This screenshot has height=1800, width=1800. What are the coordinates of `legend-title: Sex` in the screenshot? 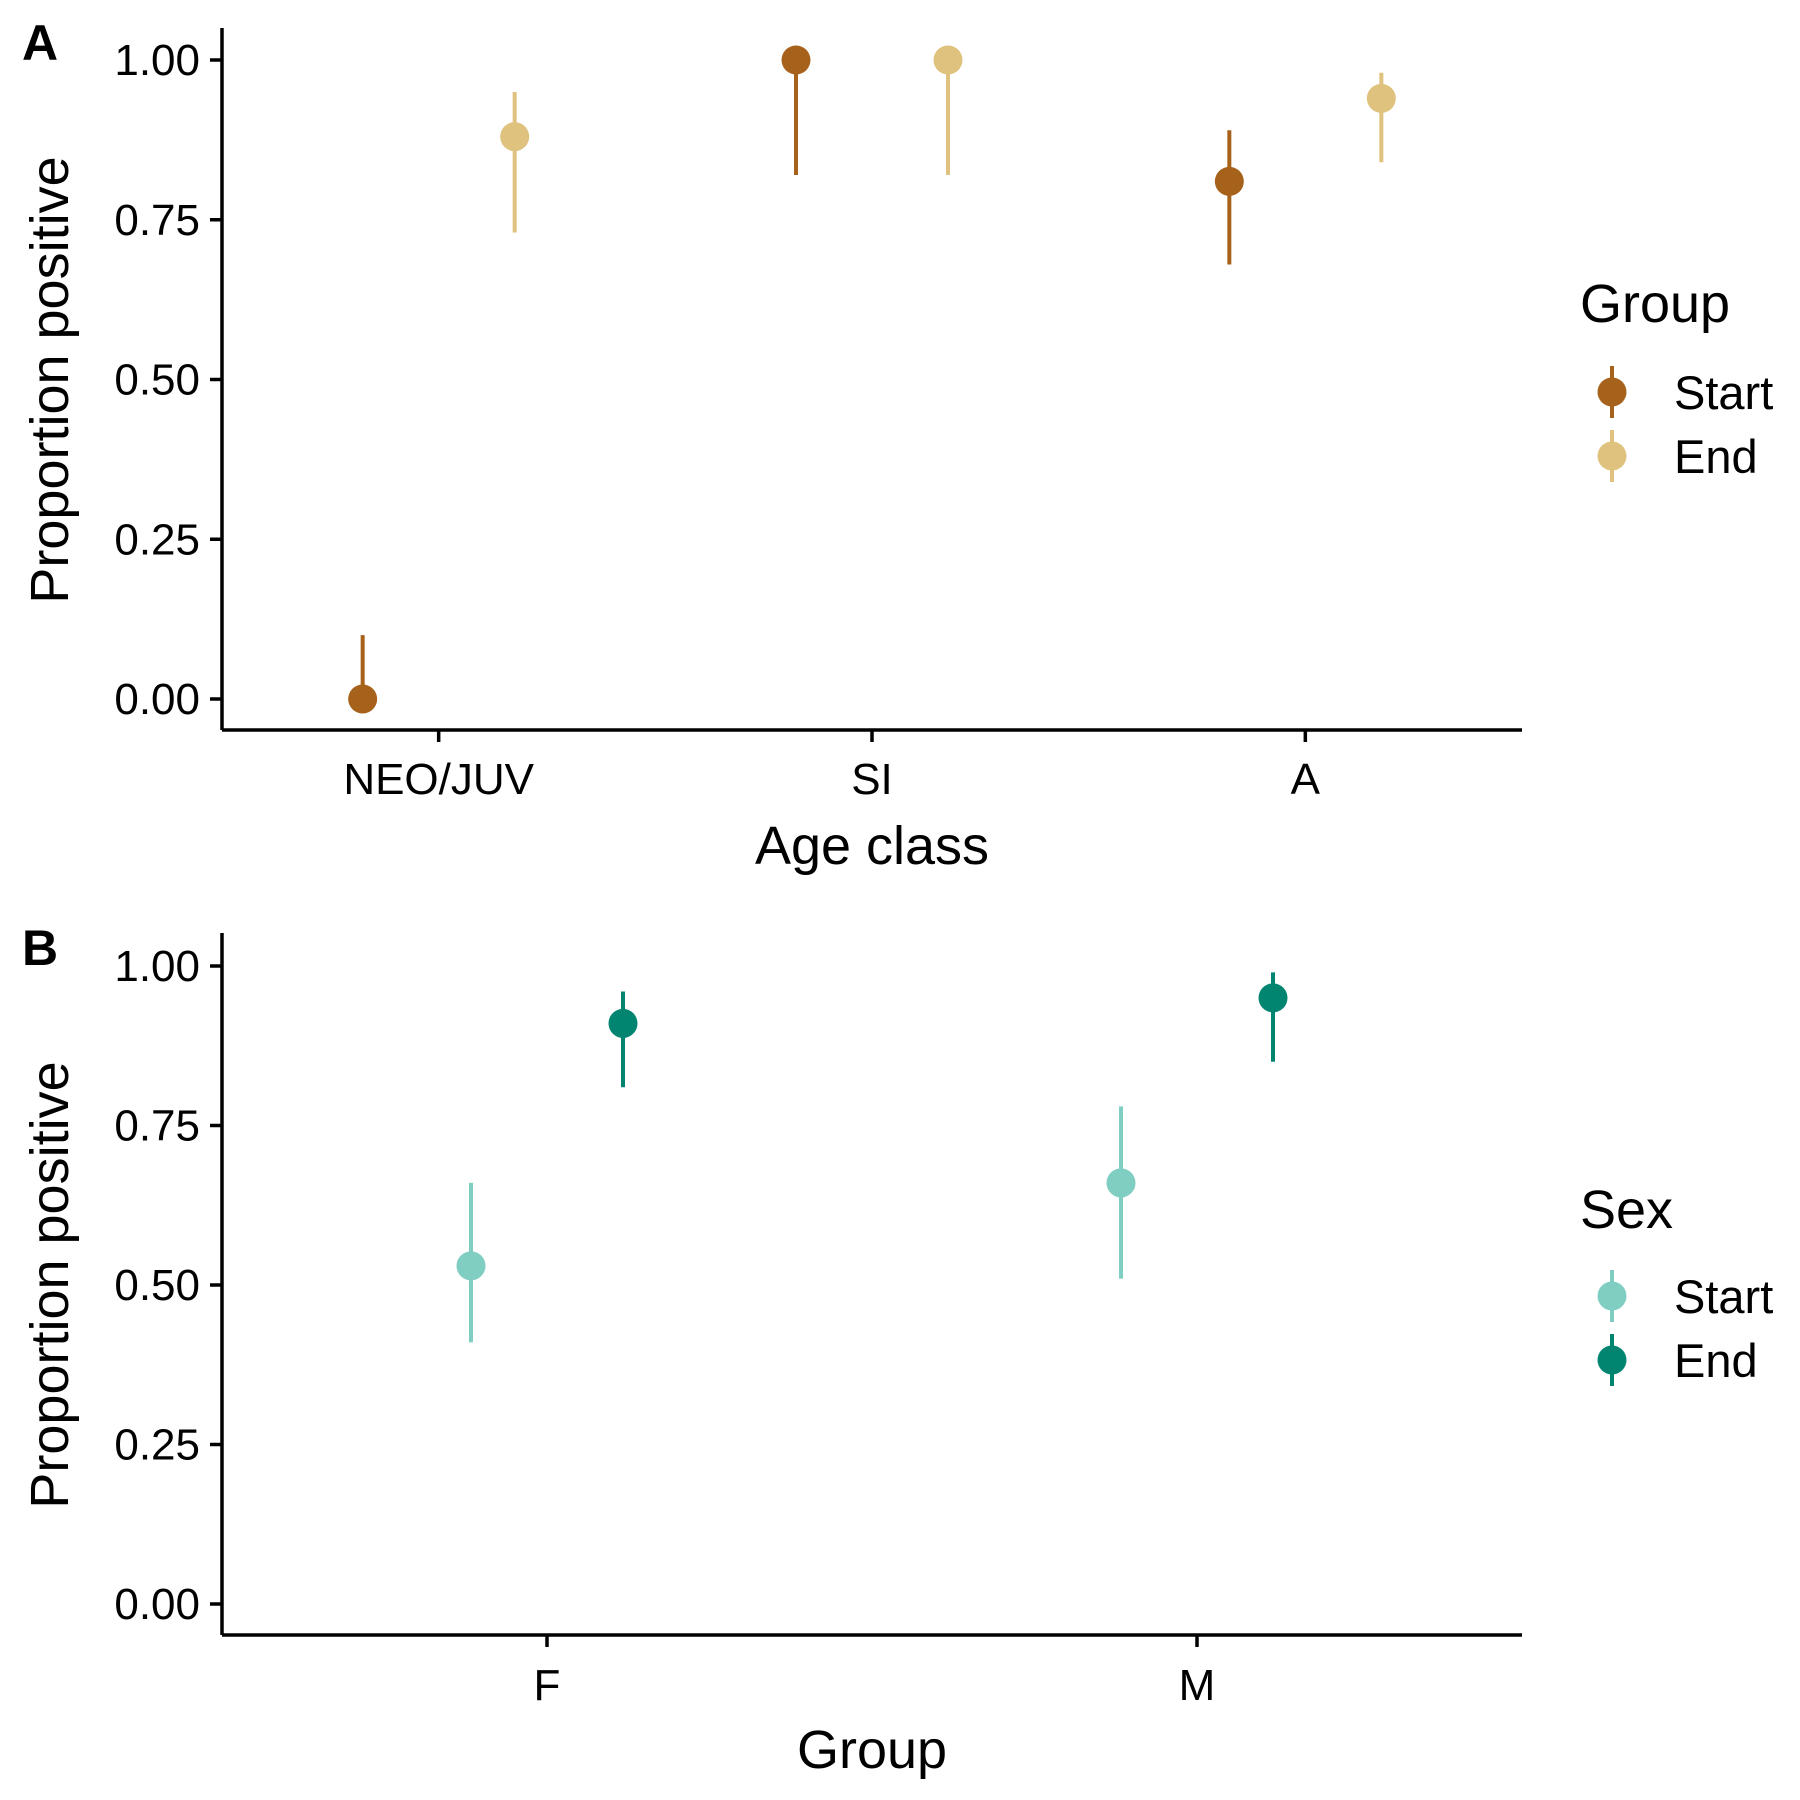 It's located at (1626, 1210).